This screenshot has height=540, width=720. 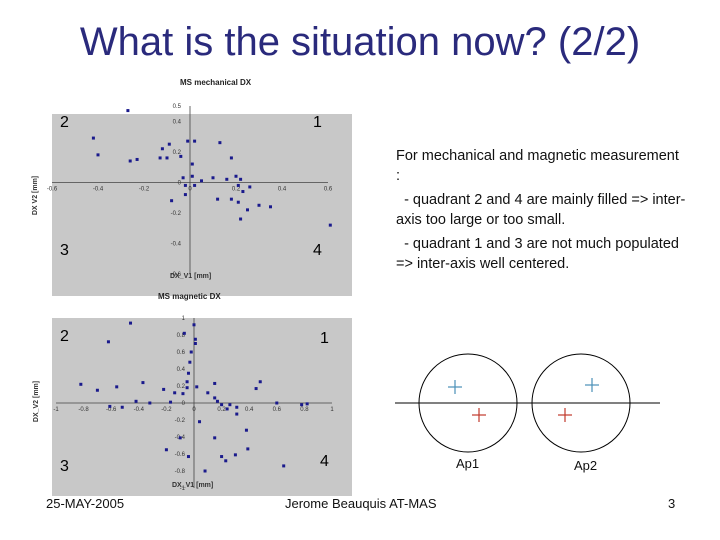 What do you see at coordinates (180, 421) in the screenshot?
I see `y-tick-label: -0.2` at bounding box center [180, 421].